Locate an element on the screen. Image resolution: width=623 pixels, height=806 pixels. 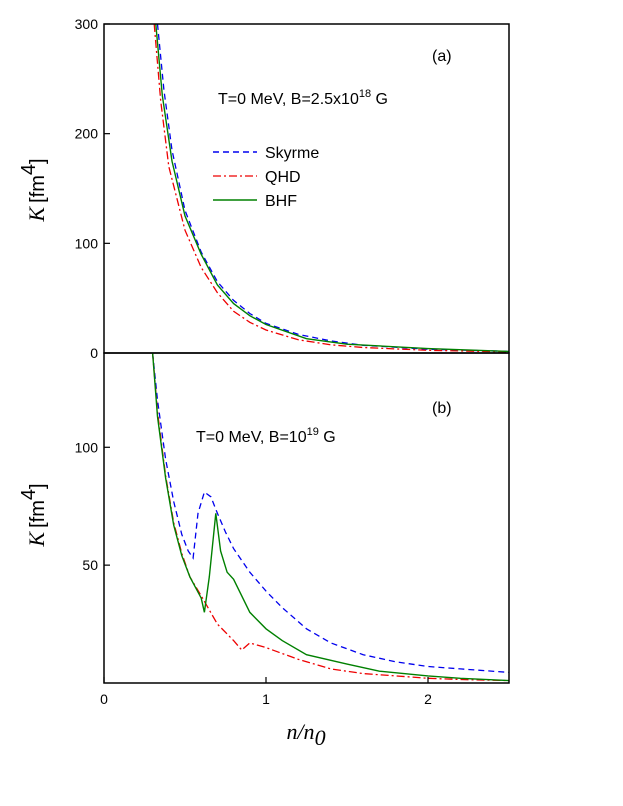
legend-skyrme-label: Skyrme is located at coordinates (292, 153).